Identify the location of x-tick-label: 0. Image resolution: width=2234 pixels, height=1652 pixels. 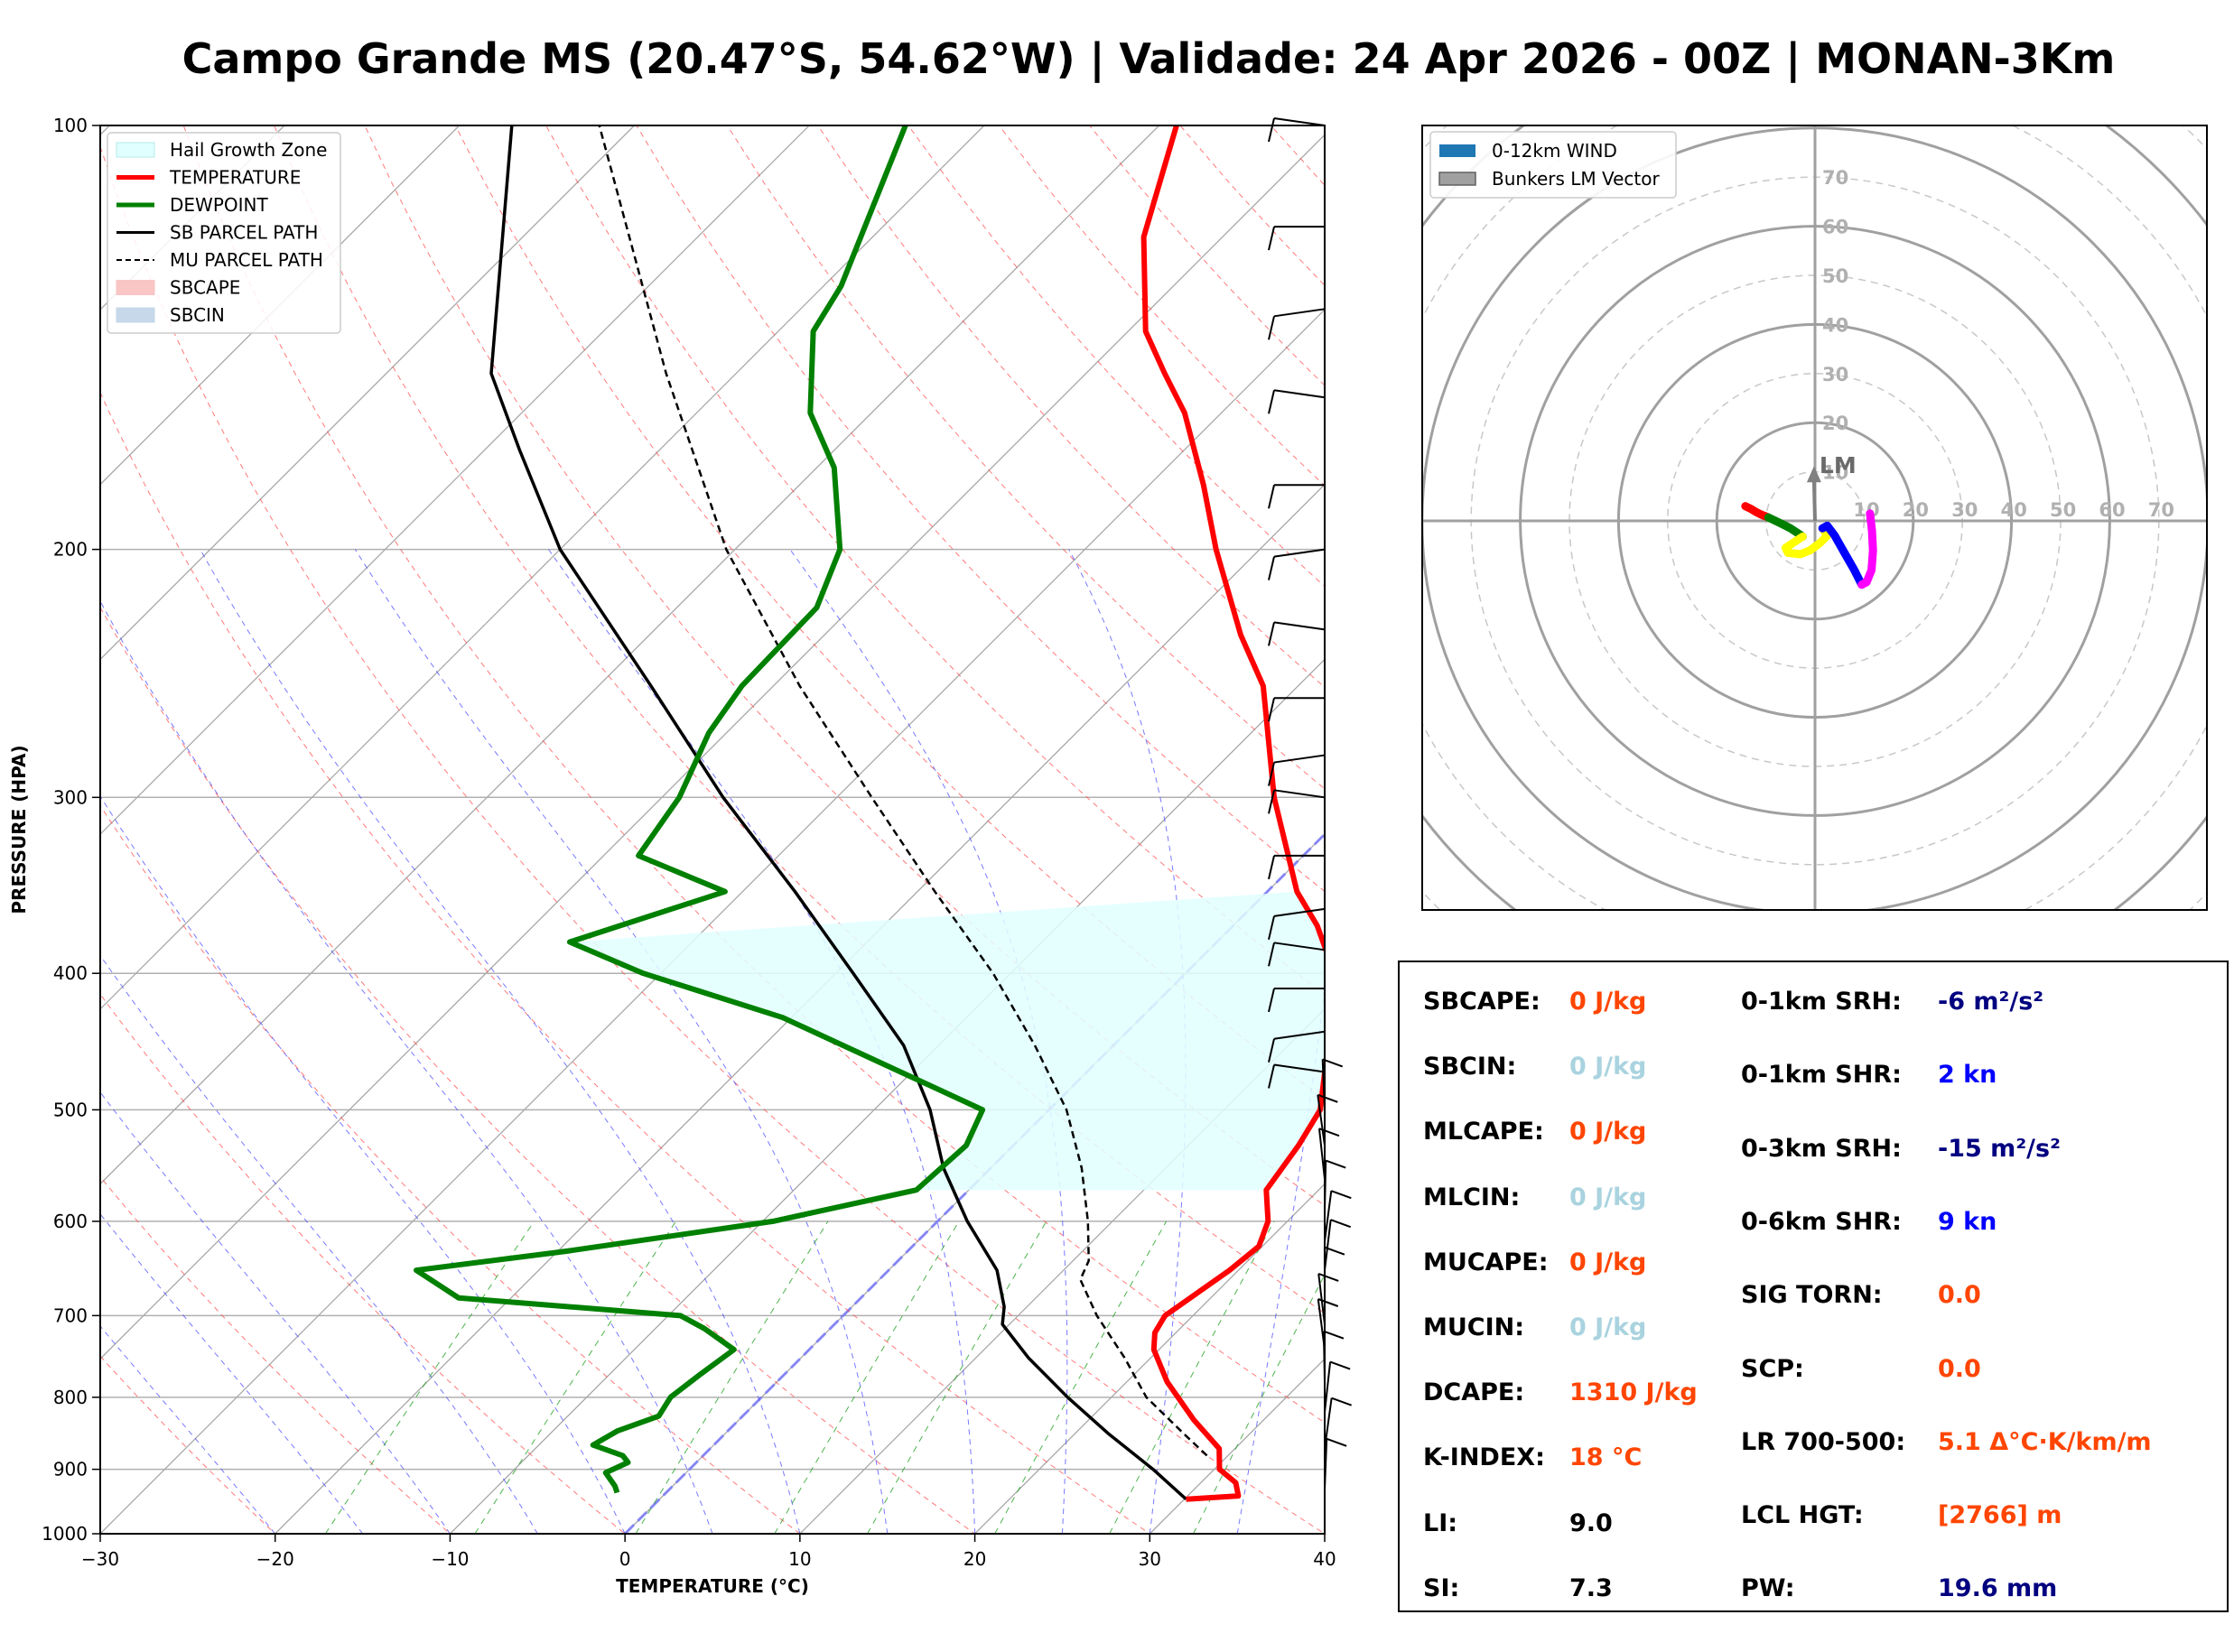
(625, 1559).